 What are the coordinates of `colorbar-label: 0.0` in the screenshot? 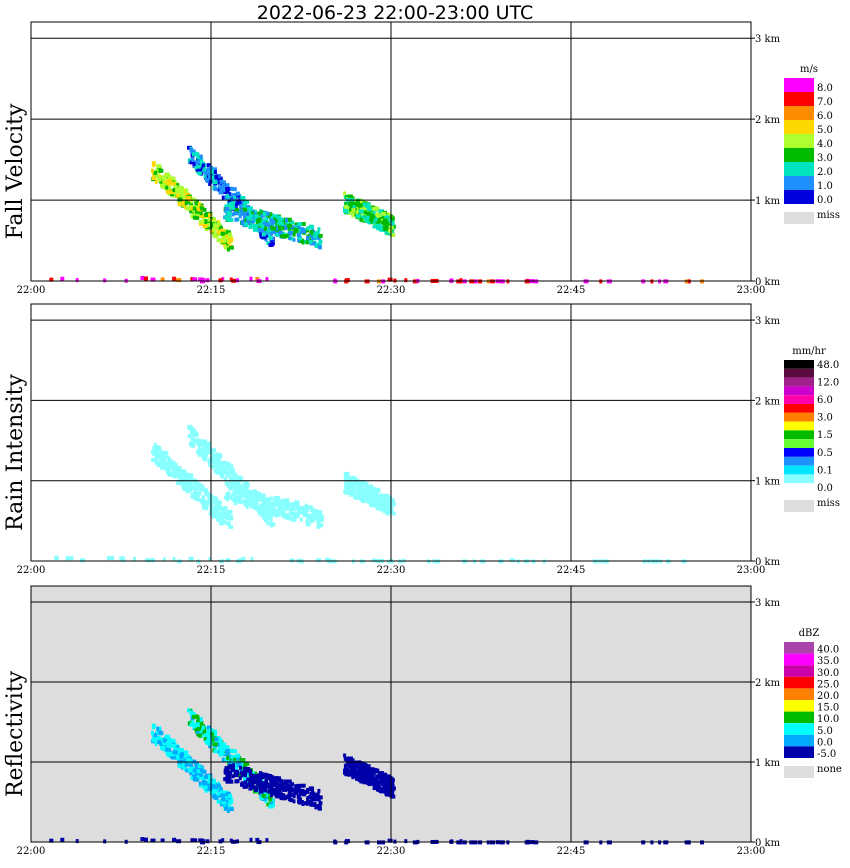 It's located at (825, 200).